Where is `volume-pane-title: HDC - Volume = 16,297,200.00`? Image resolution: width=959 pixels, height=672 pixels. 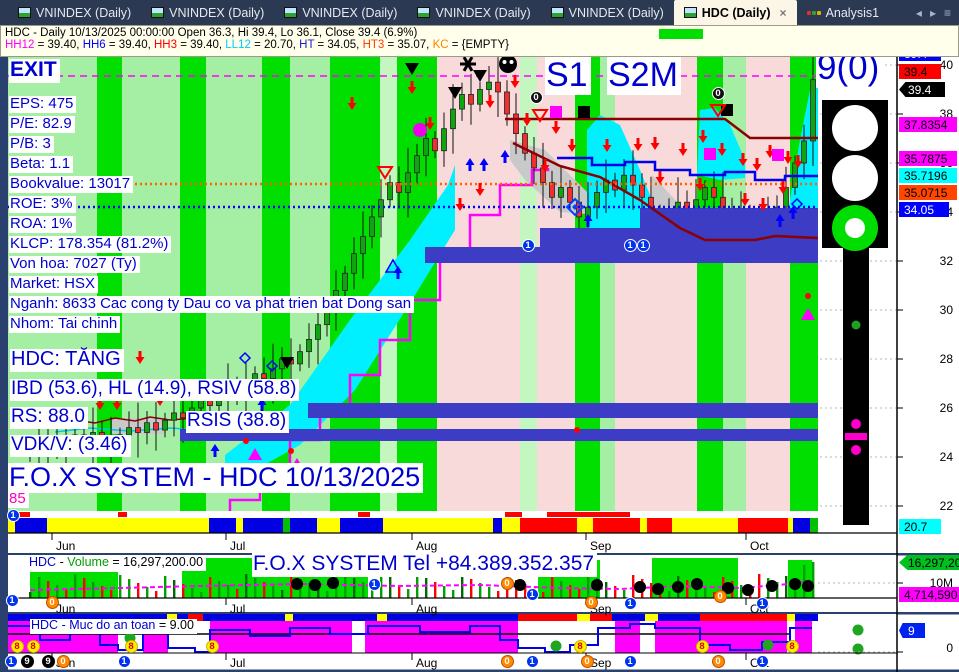 volume-pane-title: HDC - Volume = 16,297,200.00 is located at coordinates (117, 563).